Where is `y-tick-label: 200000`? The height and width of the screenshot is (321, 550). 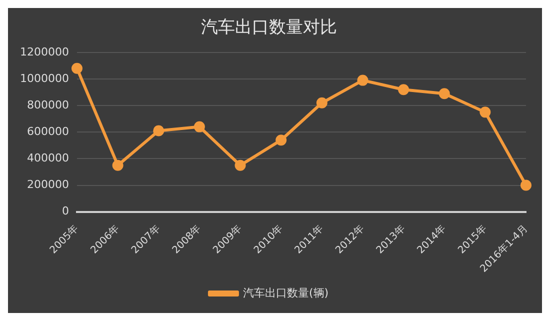 y-tick-label: 200000 is located at coordinates (47, 185).